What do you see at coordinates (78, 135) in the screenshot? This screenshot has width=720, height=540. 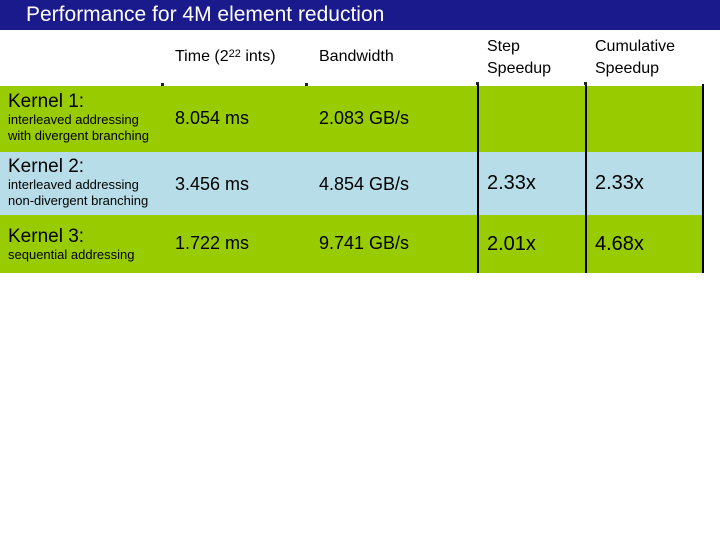 I see `kernel-desc-line2: with divergent branching` at bounding box center [78, 135].